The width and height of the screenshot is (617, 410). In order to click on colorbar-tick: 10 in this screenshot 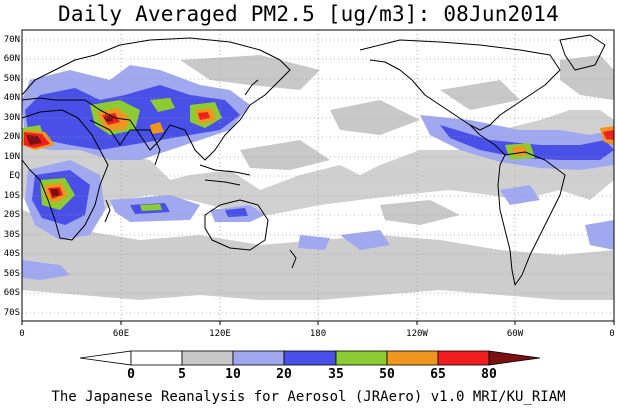, I will do `click(233, 374)`.